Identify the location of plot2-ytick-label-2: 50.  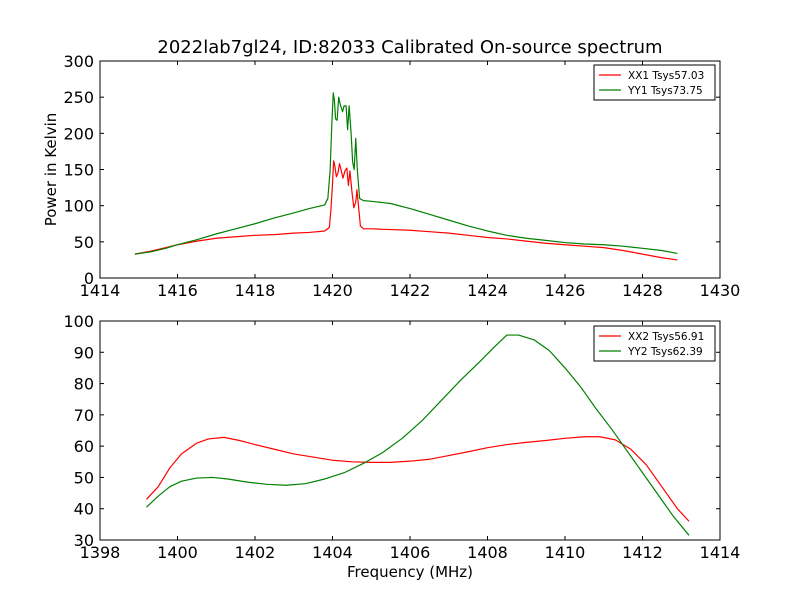
(84, 477).